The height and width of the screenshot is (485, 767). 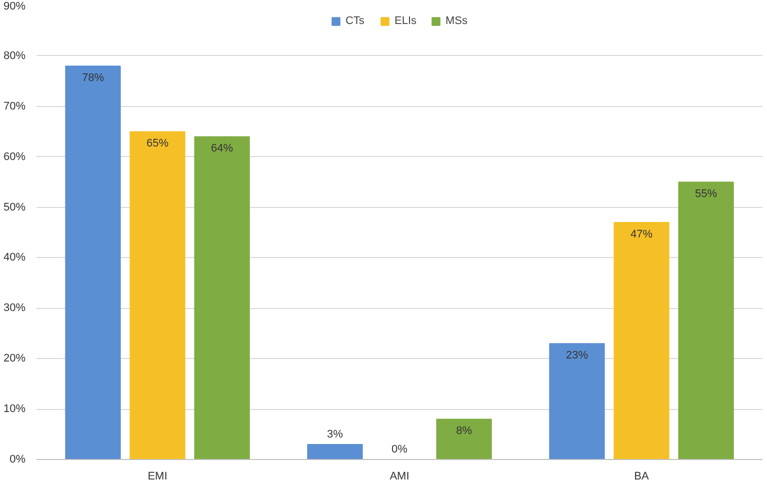 What do you see at coordinates (355, 21) in the screenshot?
I see `legend-label: CTs` at bounding box center [355, 21].